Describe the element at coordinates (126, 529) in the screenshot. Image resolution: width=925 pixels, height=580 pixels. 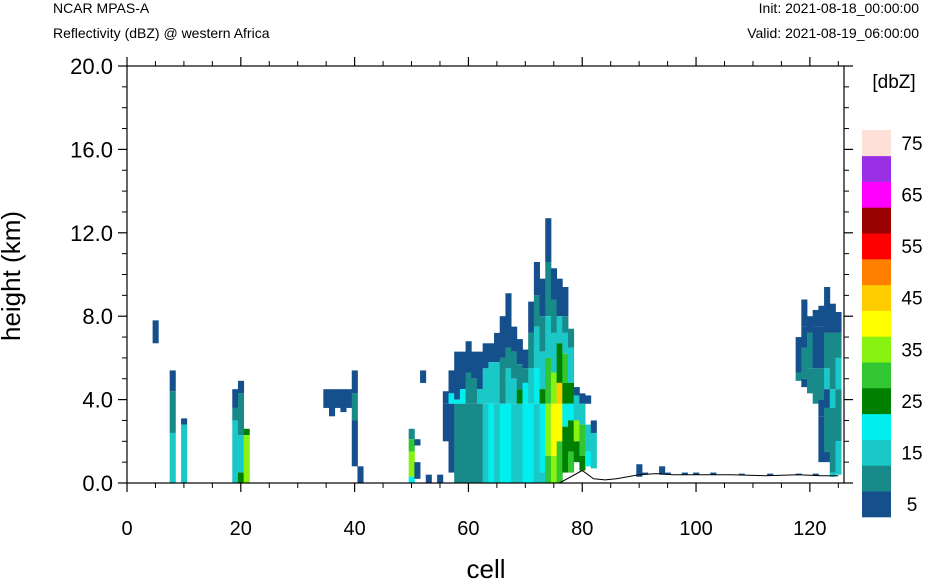
I see `x-tick-label: 0` at that location.